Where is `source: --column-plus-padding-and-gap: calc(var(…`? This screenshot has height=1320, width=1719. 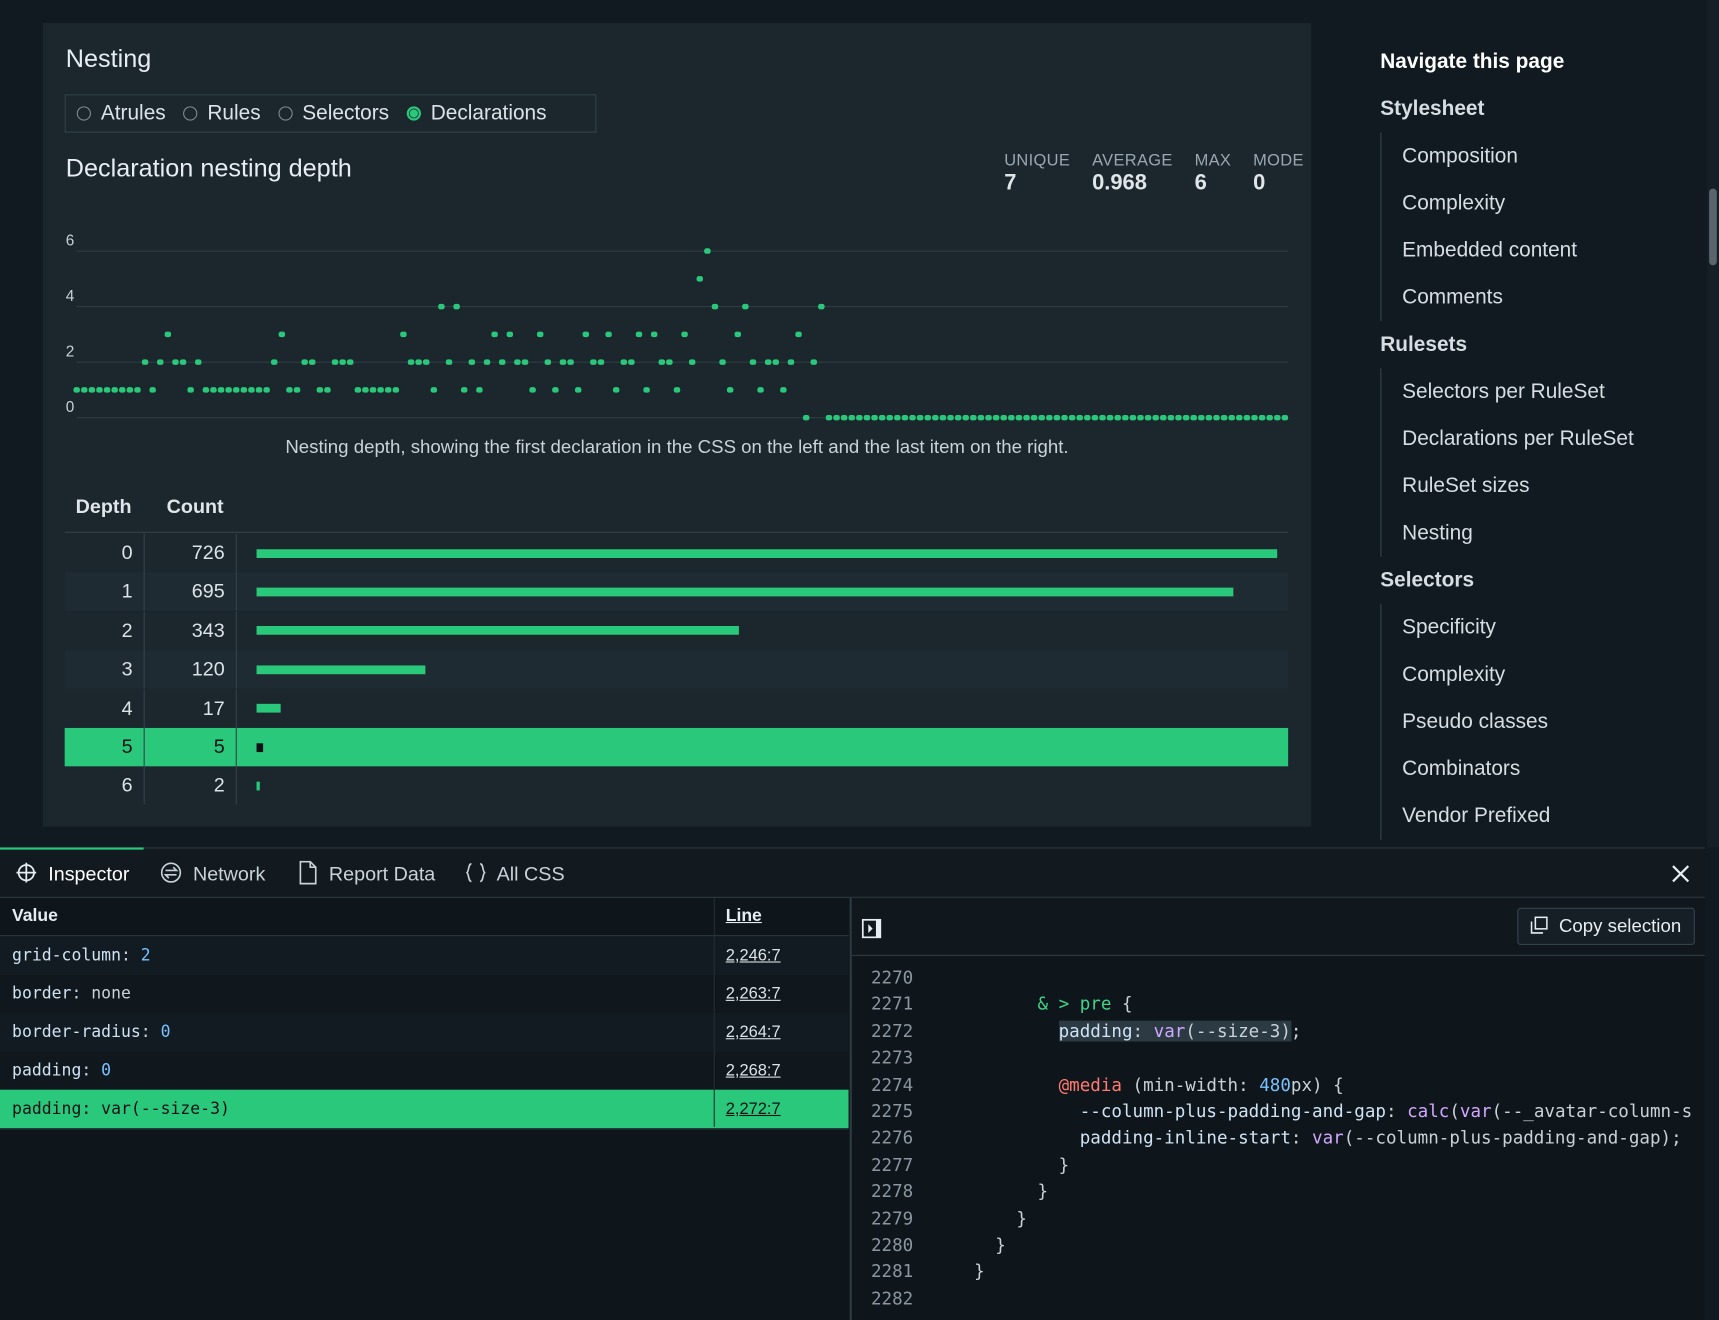
source: --column-plus-padding-and-gap: calc(var(… is located at coordinates (1312, 1111).